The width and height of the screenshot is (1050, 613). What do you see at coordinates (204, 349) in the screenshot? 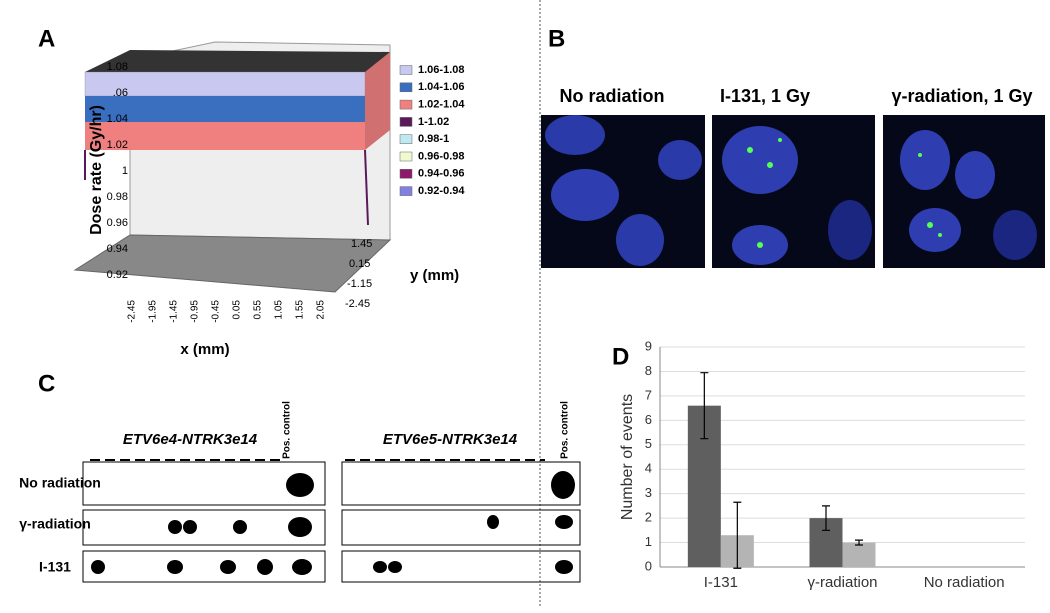
I see `x-axis-label: x (mm)` at bounding box center [204, 349].